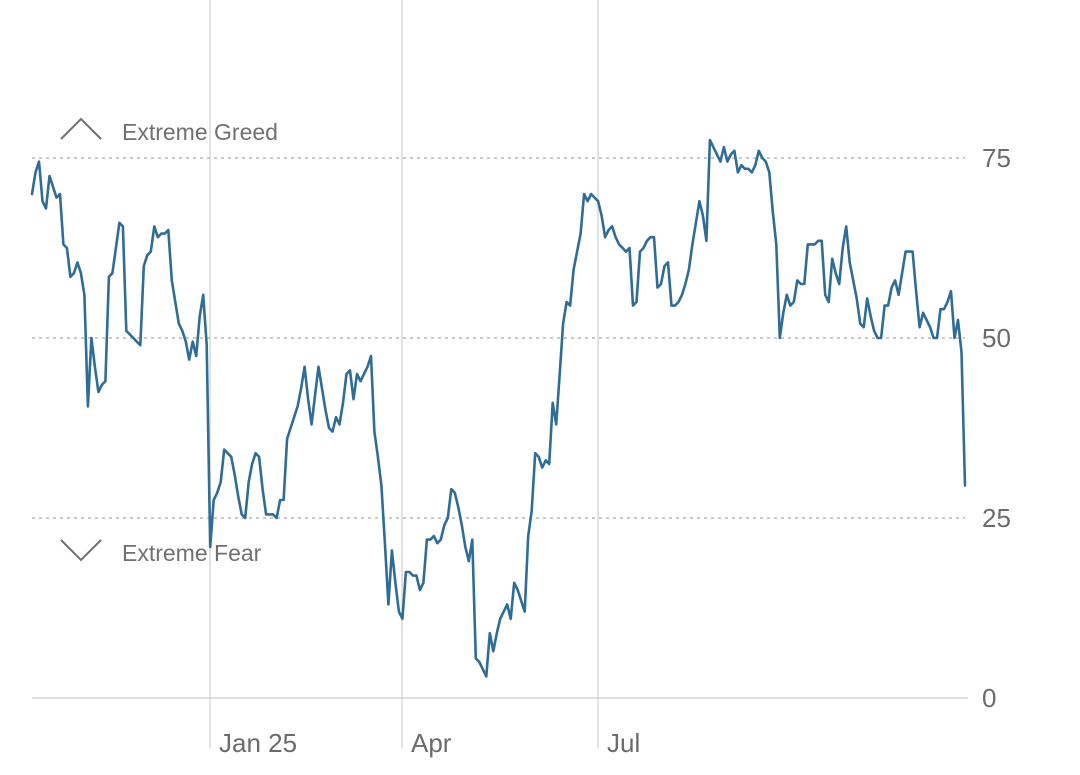  I want to click on extreme-greed-label: Extreme Greed, so click(200, 132).